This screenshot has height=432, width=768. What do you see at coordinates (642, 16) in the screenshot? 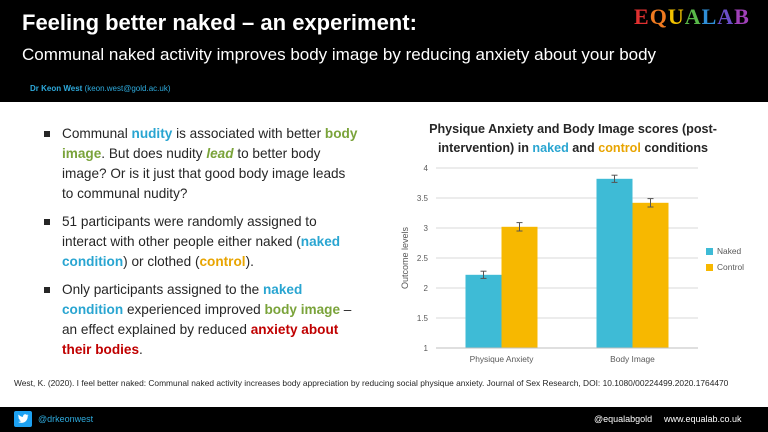
I see `logo-letter: E` at bounding box center [642, 16].